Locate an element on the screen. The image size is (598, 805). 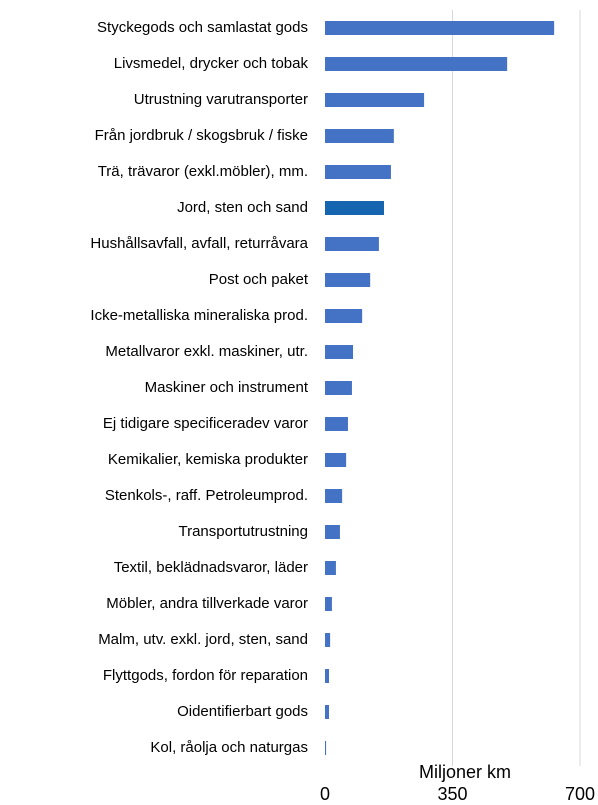
x-tick-label: 350 is located at coordinates (452, 794).